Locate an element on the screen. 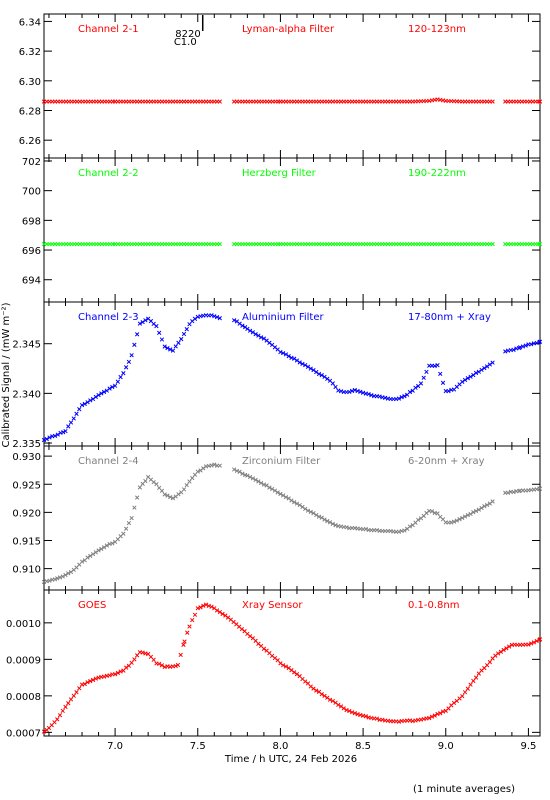  flare-marker: 8220 C1.0 is located at coordinates (189, 31).